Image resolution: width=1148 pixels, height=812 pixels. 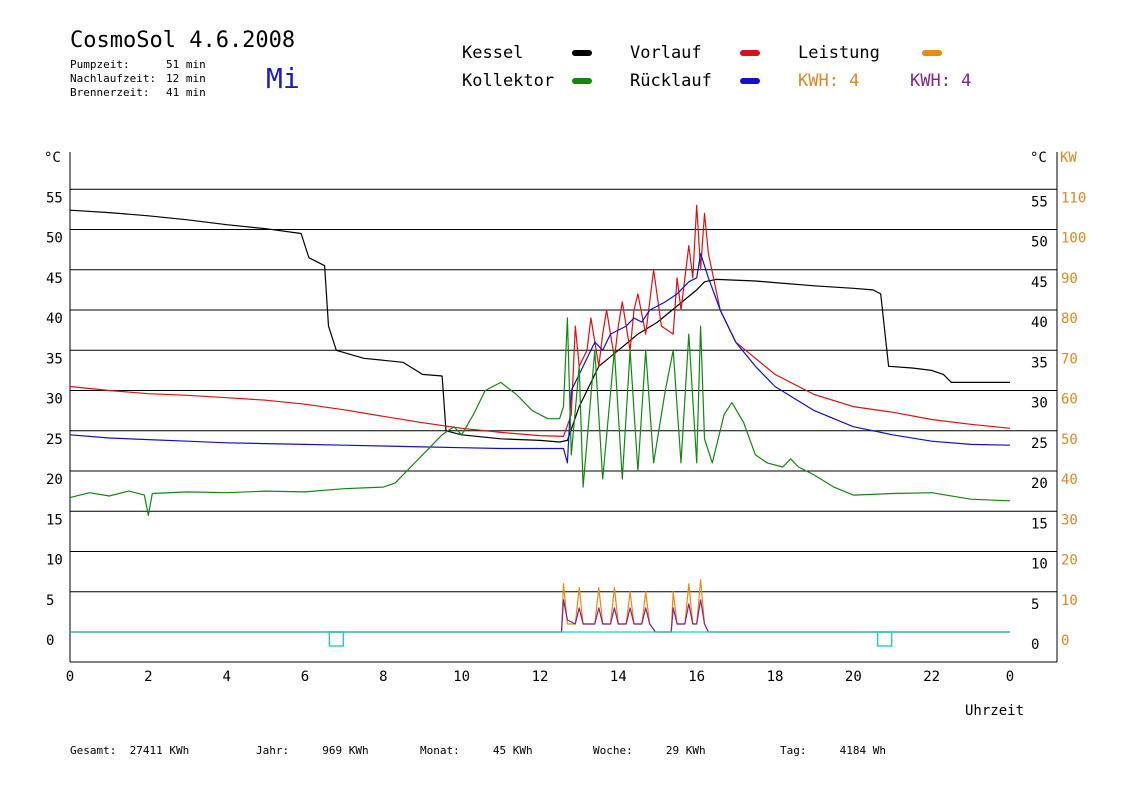 What do you see at coordinates (1069, 359) in the screenshot?
I see `power-tick-label: 70` at bounding box center [1069, 359].